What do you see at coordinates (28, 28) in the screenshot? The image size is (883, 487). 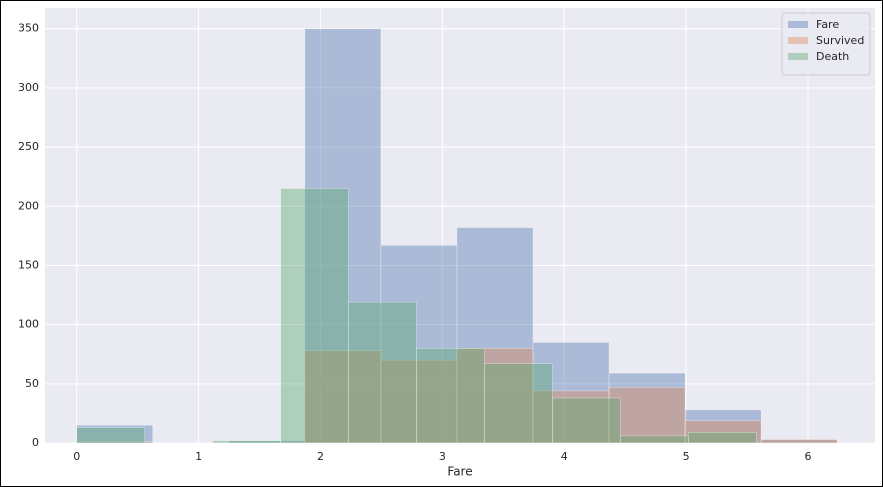 I see `y-tick-label: 350` at bounding box center [28, 28].